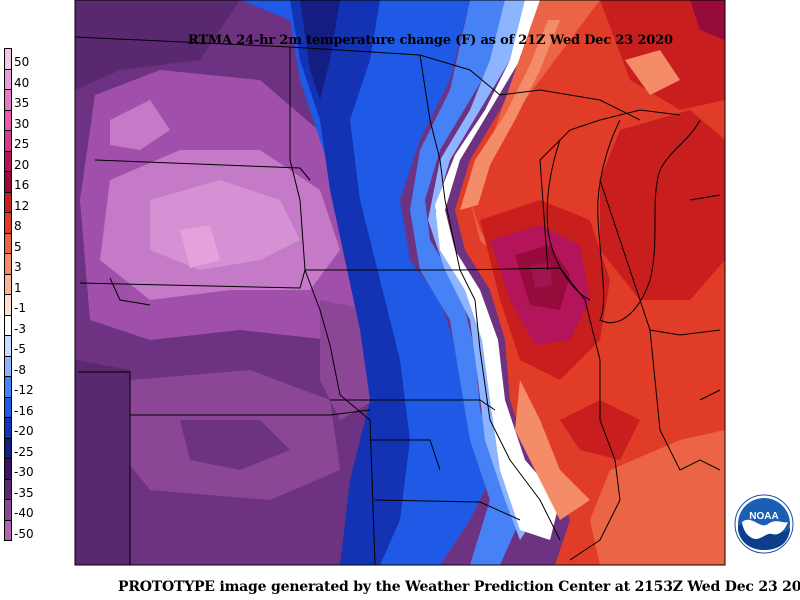 Image resolution: width=800 pixels, height=600 pixels. I want to click on legend-label: 50, so click(22, 62).